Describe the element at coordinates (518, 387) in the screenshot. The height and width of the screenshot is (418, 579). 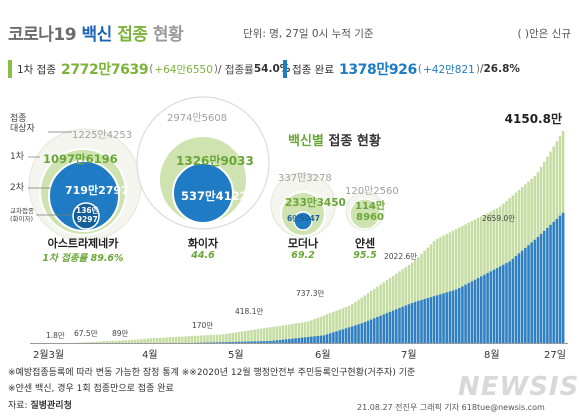
I see `newsis-watermark: NEWSIS` at that location.